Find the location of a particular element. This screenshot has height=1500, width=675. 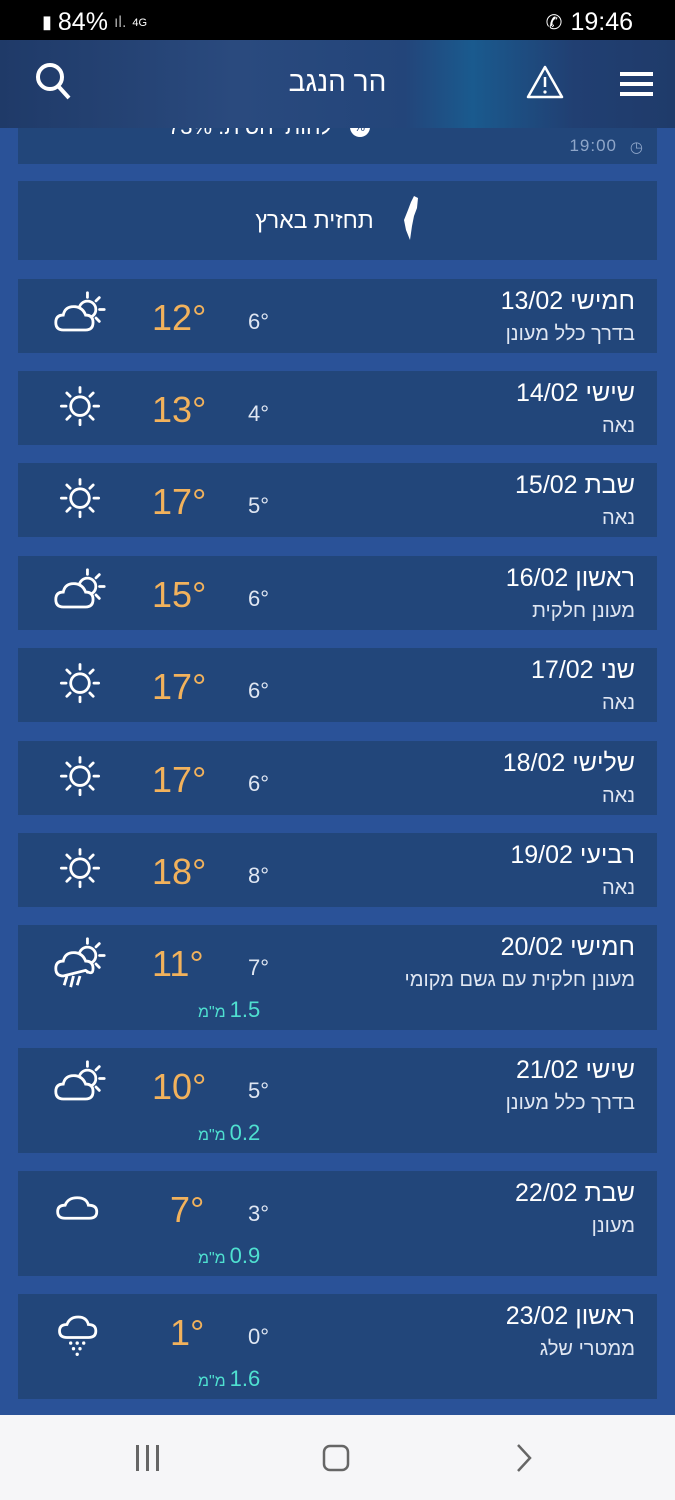

forecast-day-card: שני 17/02 נאה 17° 6° is located at coordinates (337, 685).